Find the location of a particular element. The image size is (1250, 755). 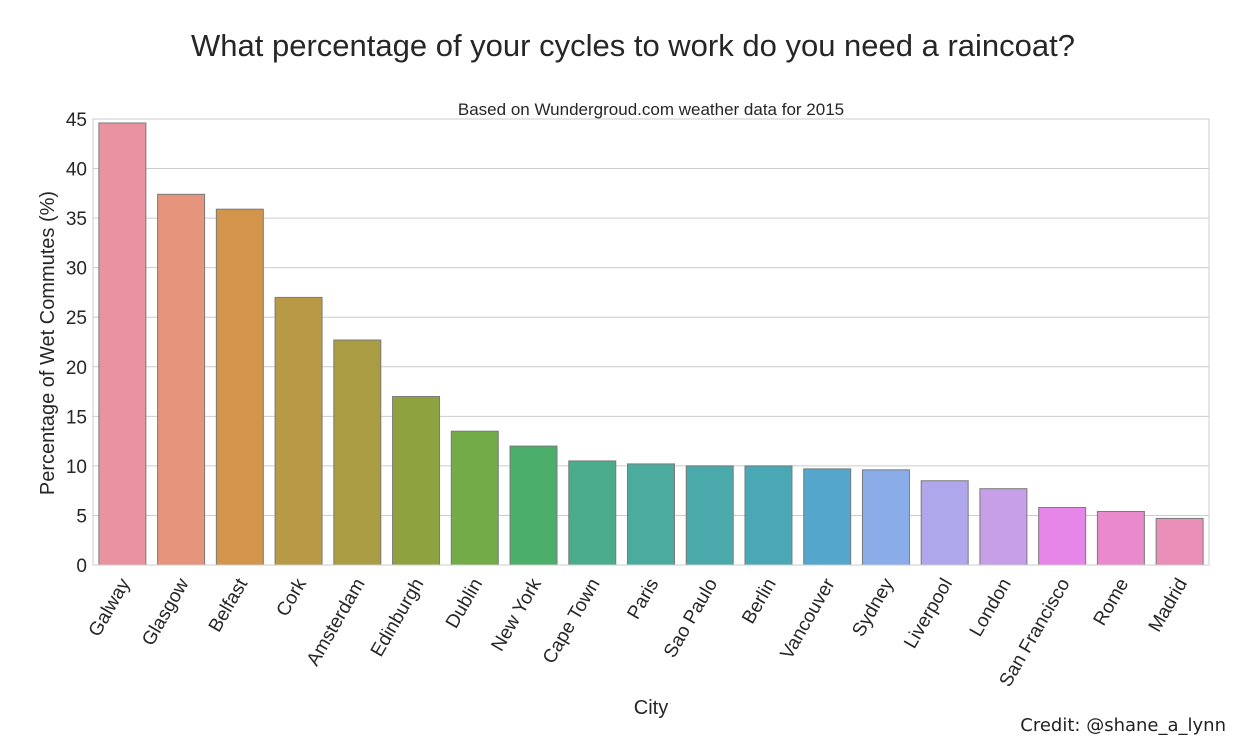

x-tick-label: London is located at coordinates (991, 607).